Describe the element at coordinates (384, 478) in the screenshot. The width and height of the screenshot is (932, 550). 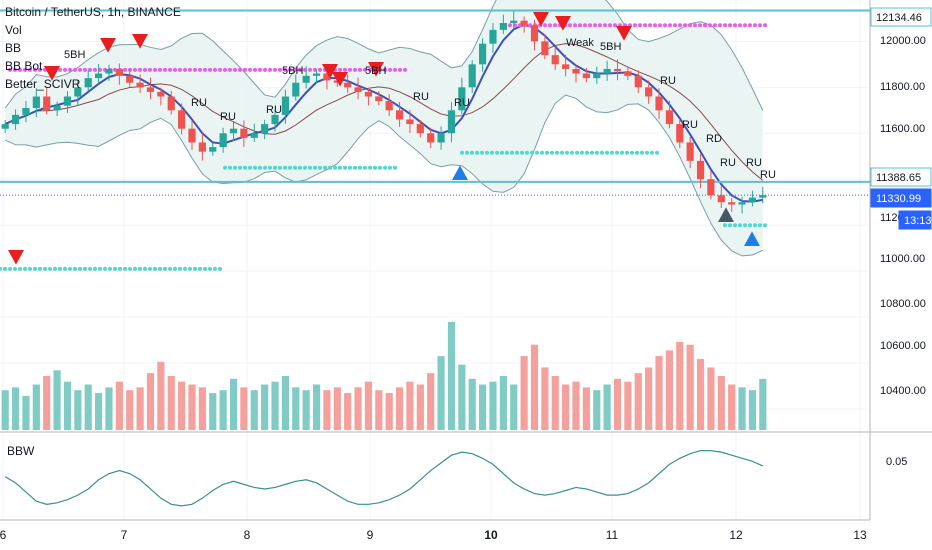
I see `bbw-line` at that location.